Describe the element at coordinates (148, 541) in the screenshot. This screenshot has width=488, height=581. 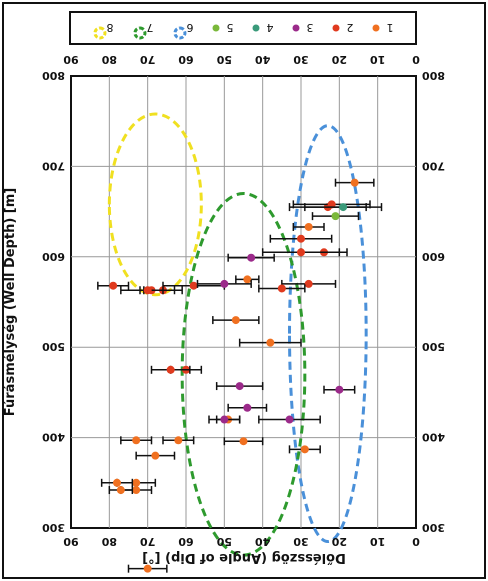
I see `x-tick-label: 70` at that location.